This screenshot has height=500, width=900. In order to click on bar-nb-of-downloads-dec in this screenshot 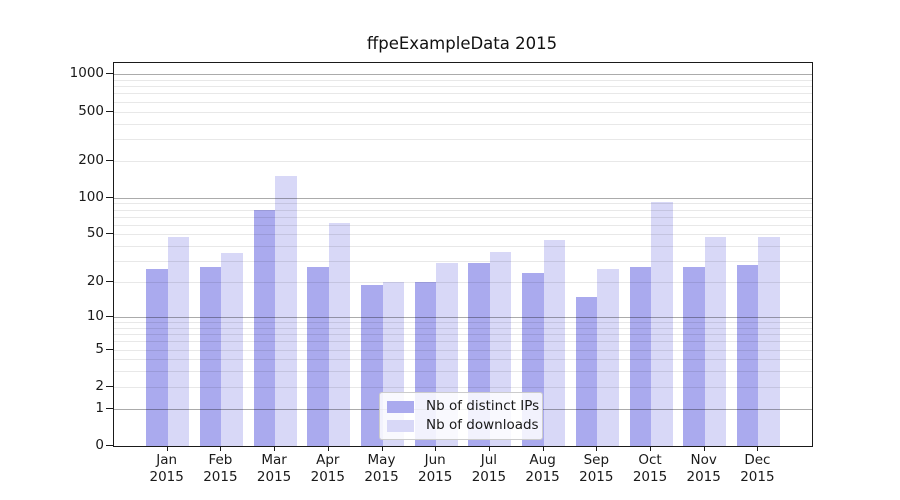, I will do `click(769, 341)`.